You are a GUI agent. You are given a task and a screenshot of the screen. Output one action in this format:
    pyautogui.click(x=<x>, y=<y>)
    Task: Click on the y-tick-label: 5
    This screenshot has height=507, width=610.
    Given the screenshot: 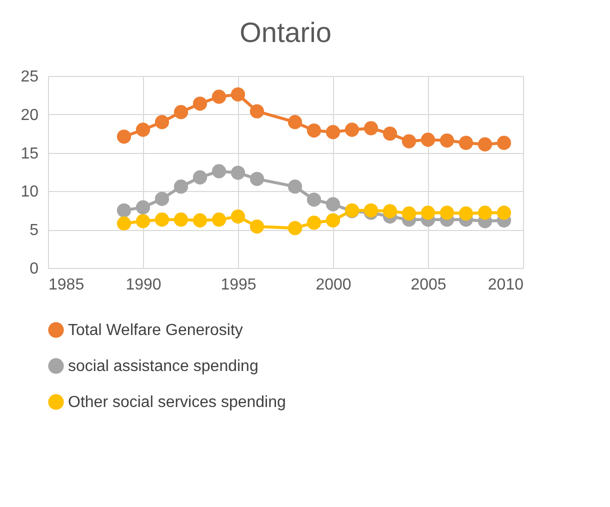 What is the action you would take?
    pyautogui.click(x=34, y=231)
    